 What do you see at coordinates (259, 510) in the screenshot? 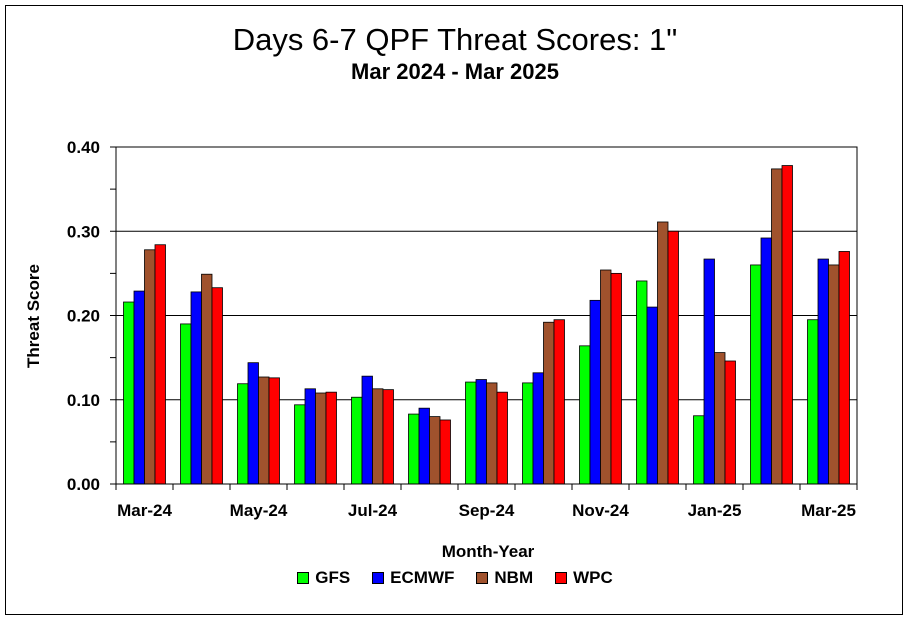
I see `x-tick-label: May-24` at bounding box center [259, 510].